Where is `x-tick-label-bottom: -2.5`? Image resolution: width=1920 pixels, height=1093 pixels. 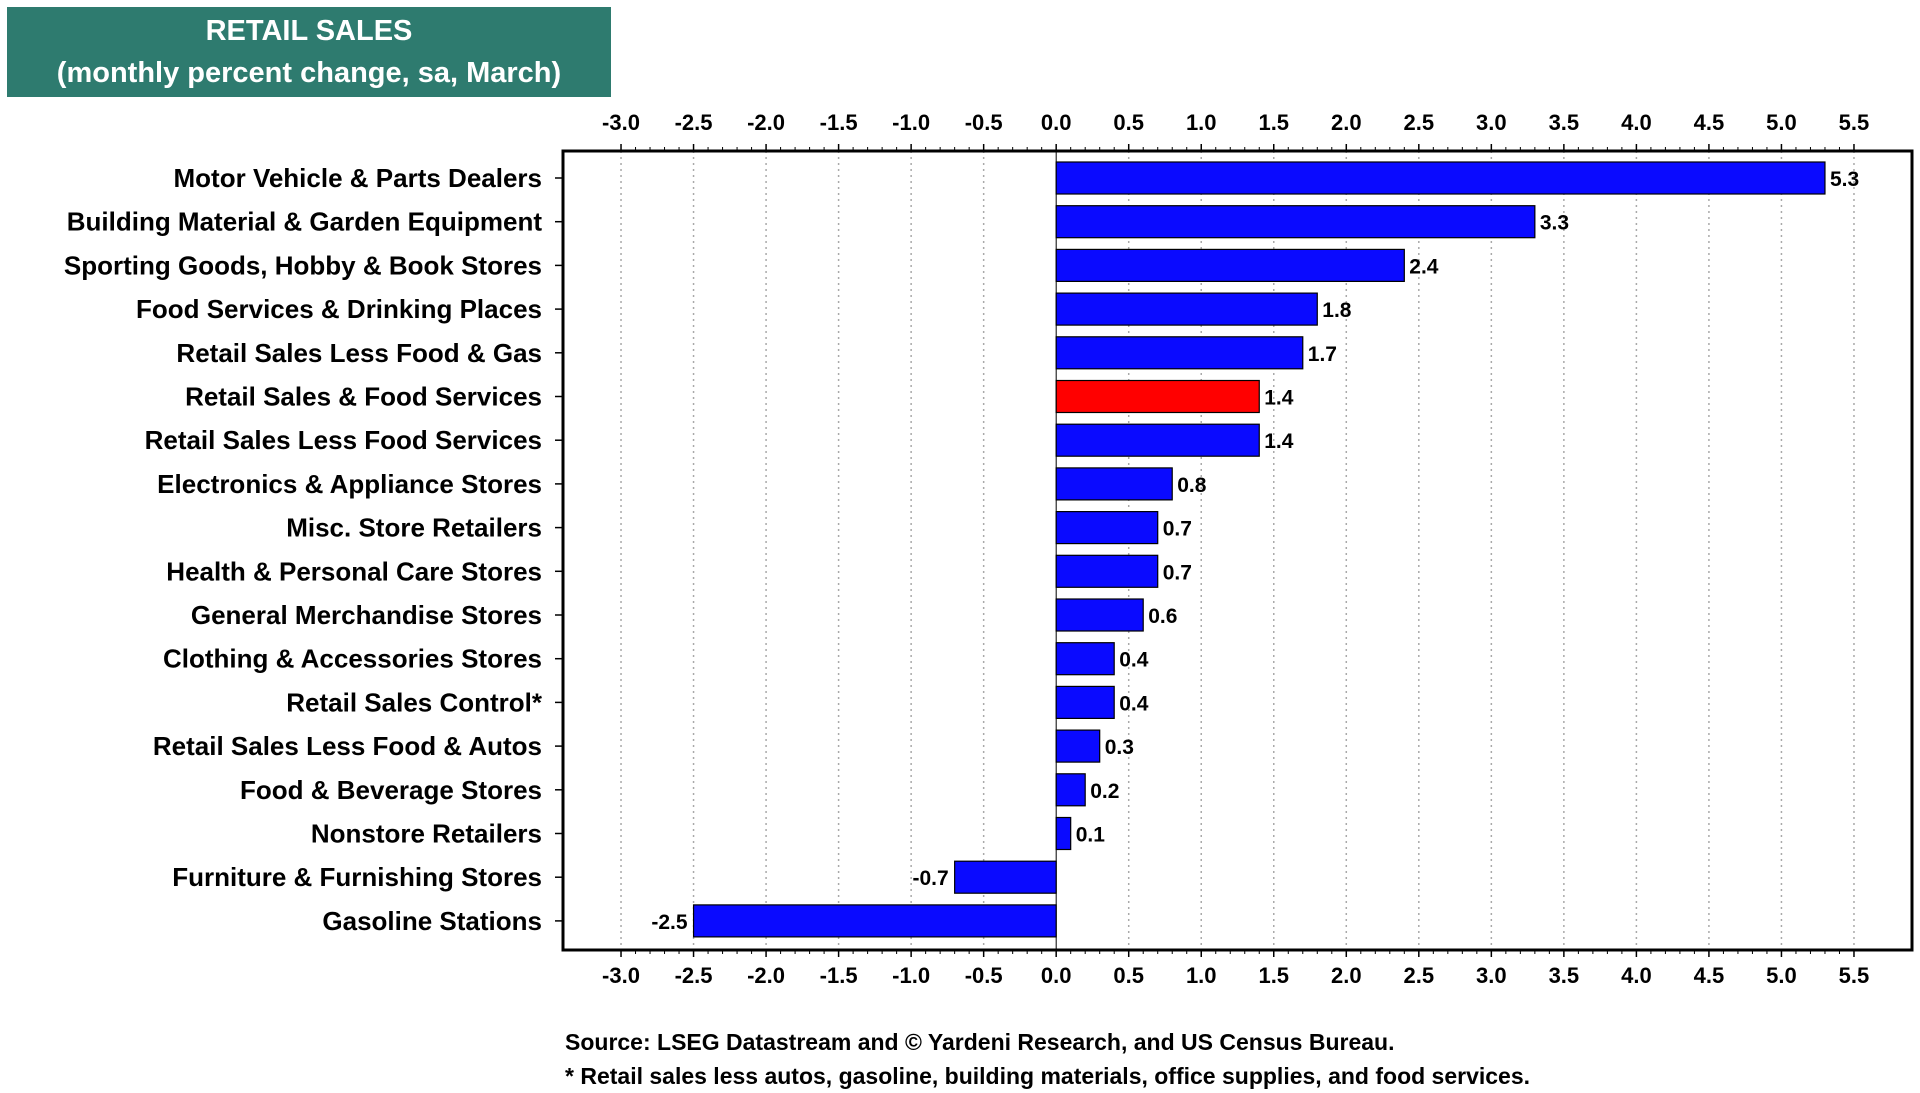
x-tick-label-bottom: -2.5 is located at coordinates (694, 975).